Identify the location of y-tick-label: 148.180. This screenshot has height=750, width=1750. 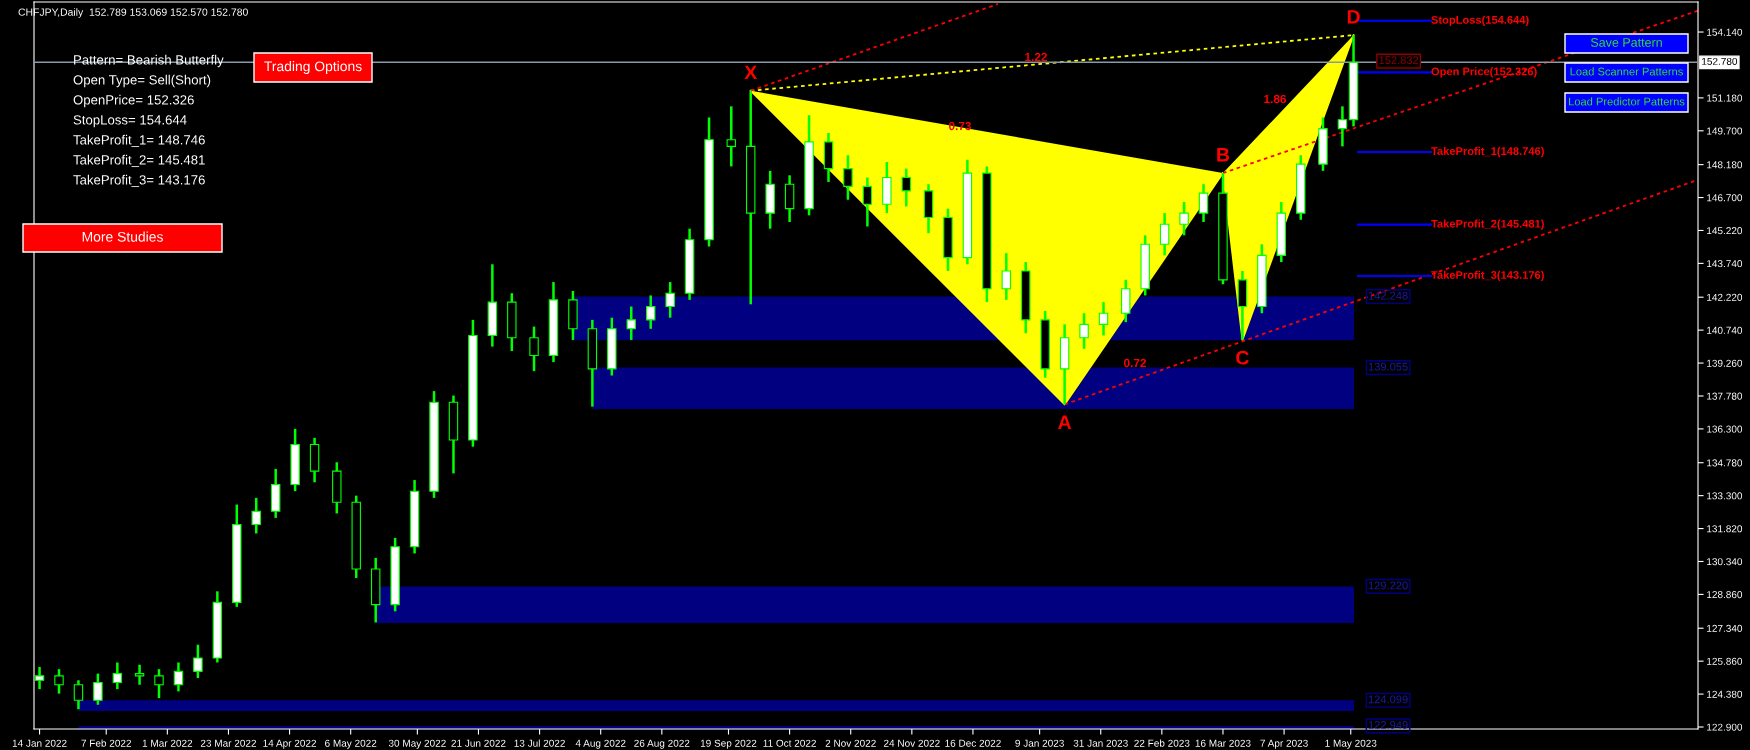
(1725, 165).